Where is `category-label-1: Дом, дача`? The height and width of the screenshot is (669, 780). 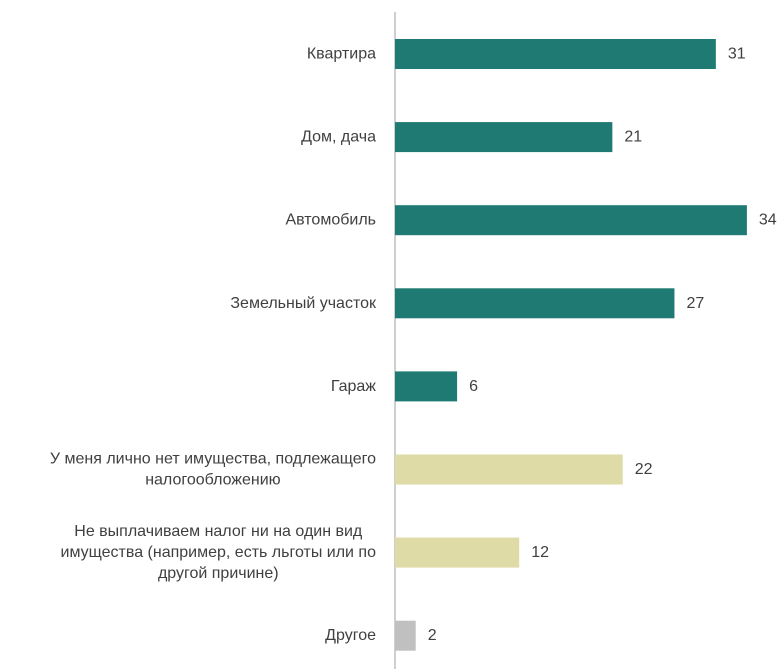
category-label-1: Дом, дача is located at coordinates (338, 137).